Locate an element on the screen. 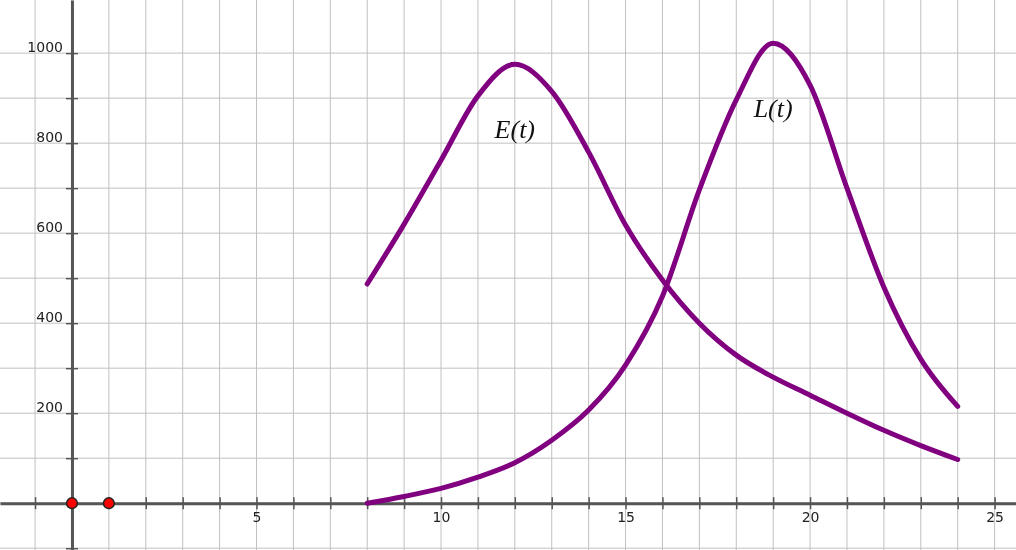  y-tick-label: 600 is located at coordinates (49, 227).